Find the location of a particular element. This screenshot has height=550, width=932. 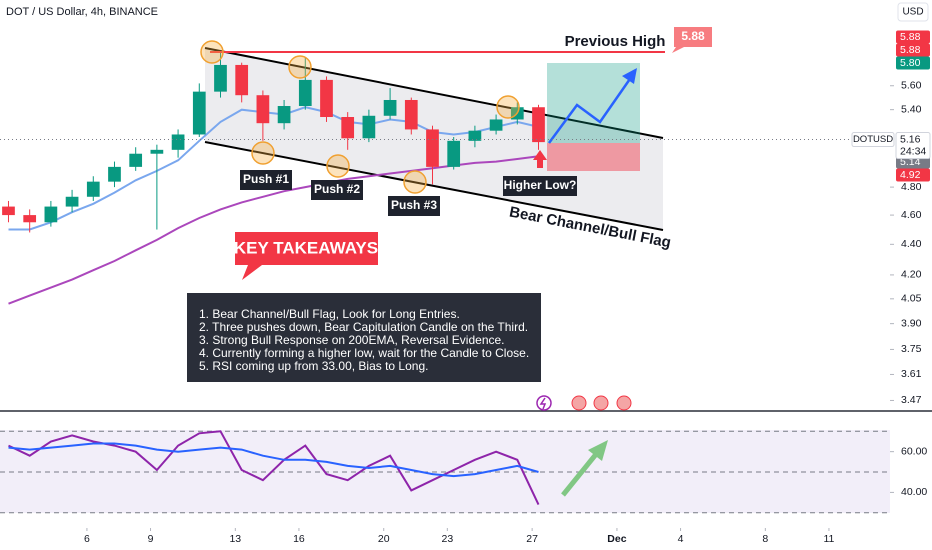

x-tick-label: 6 is located at coordinates (87, 539).